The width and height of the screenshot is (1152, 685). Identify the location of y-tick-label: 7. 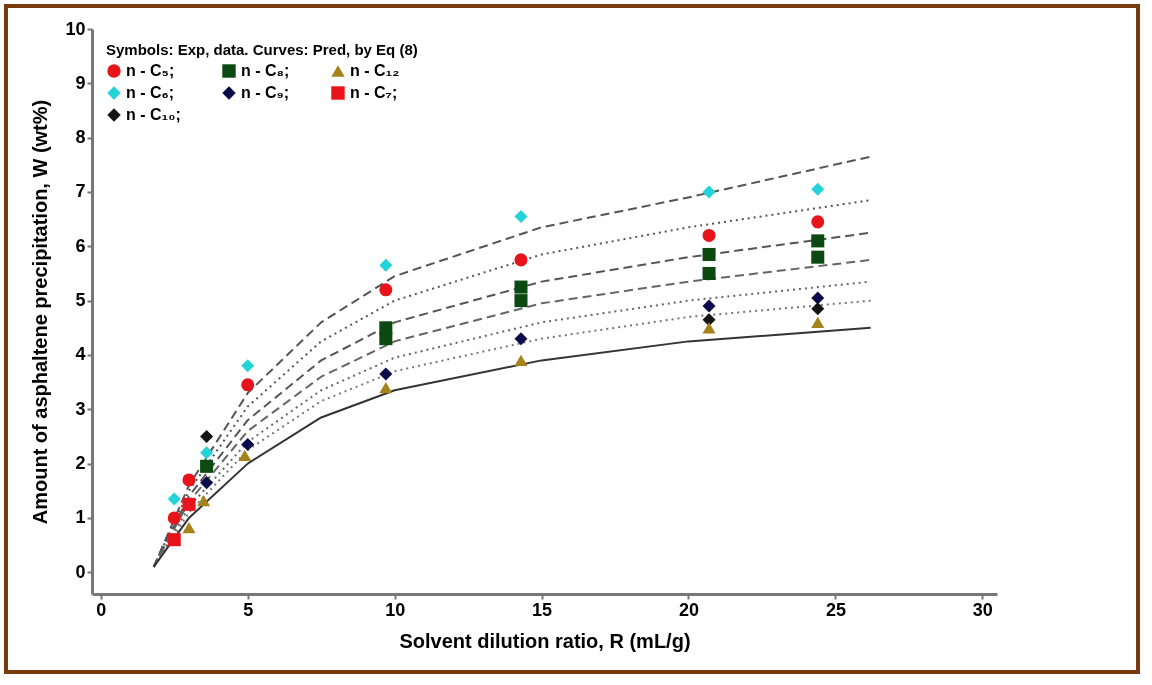
(80, 191).